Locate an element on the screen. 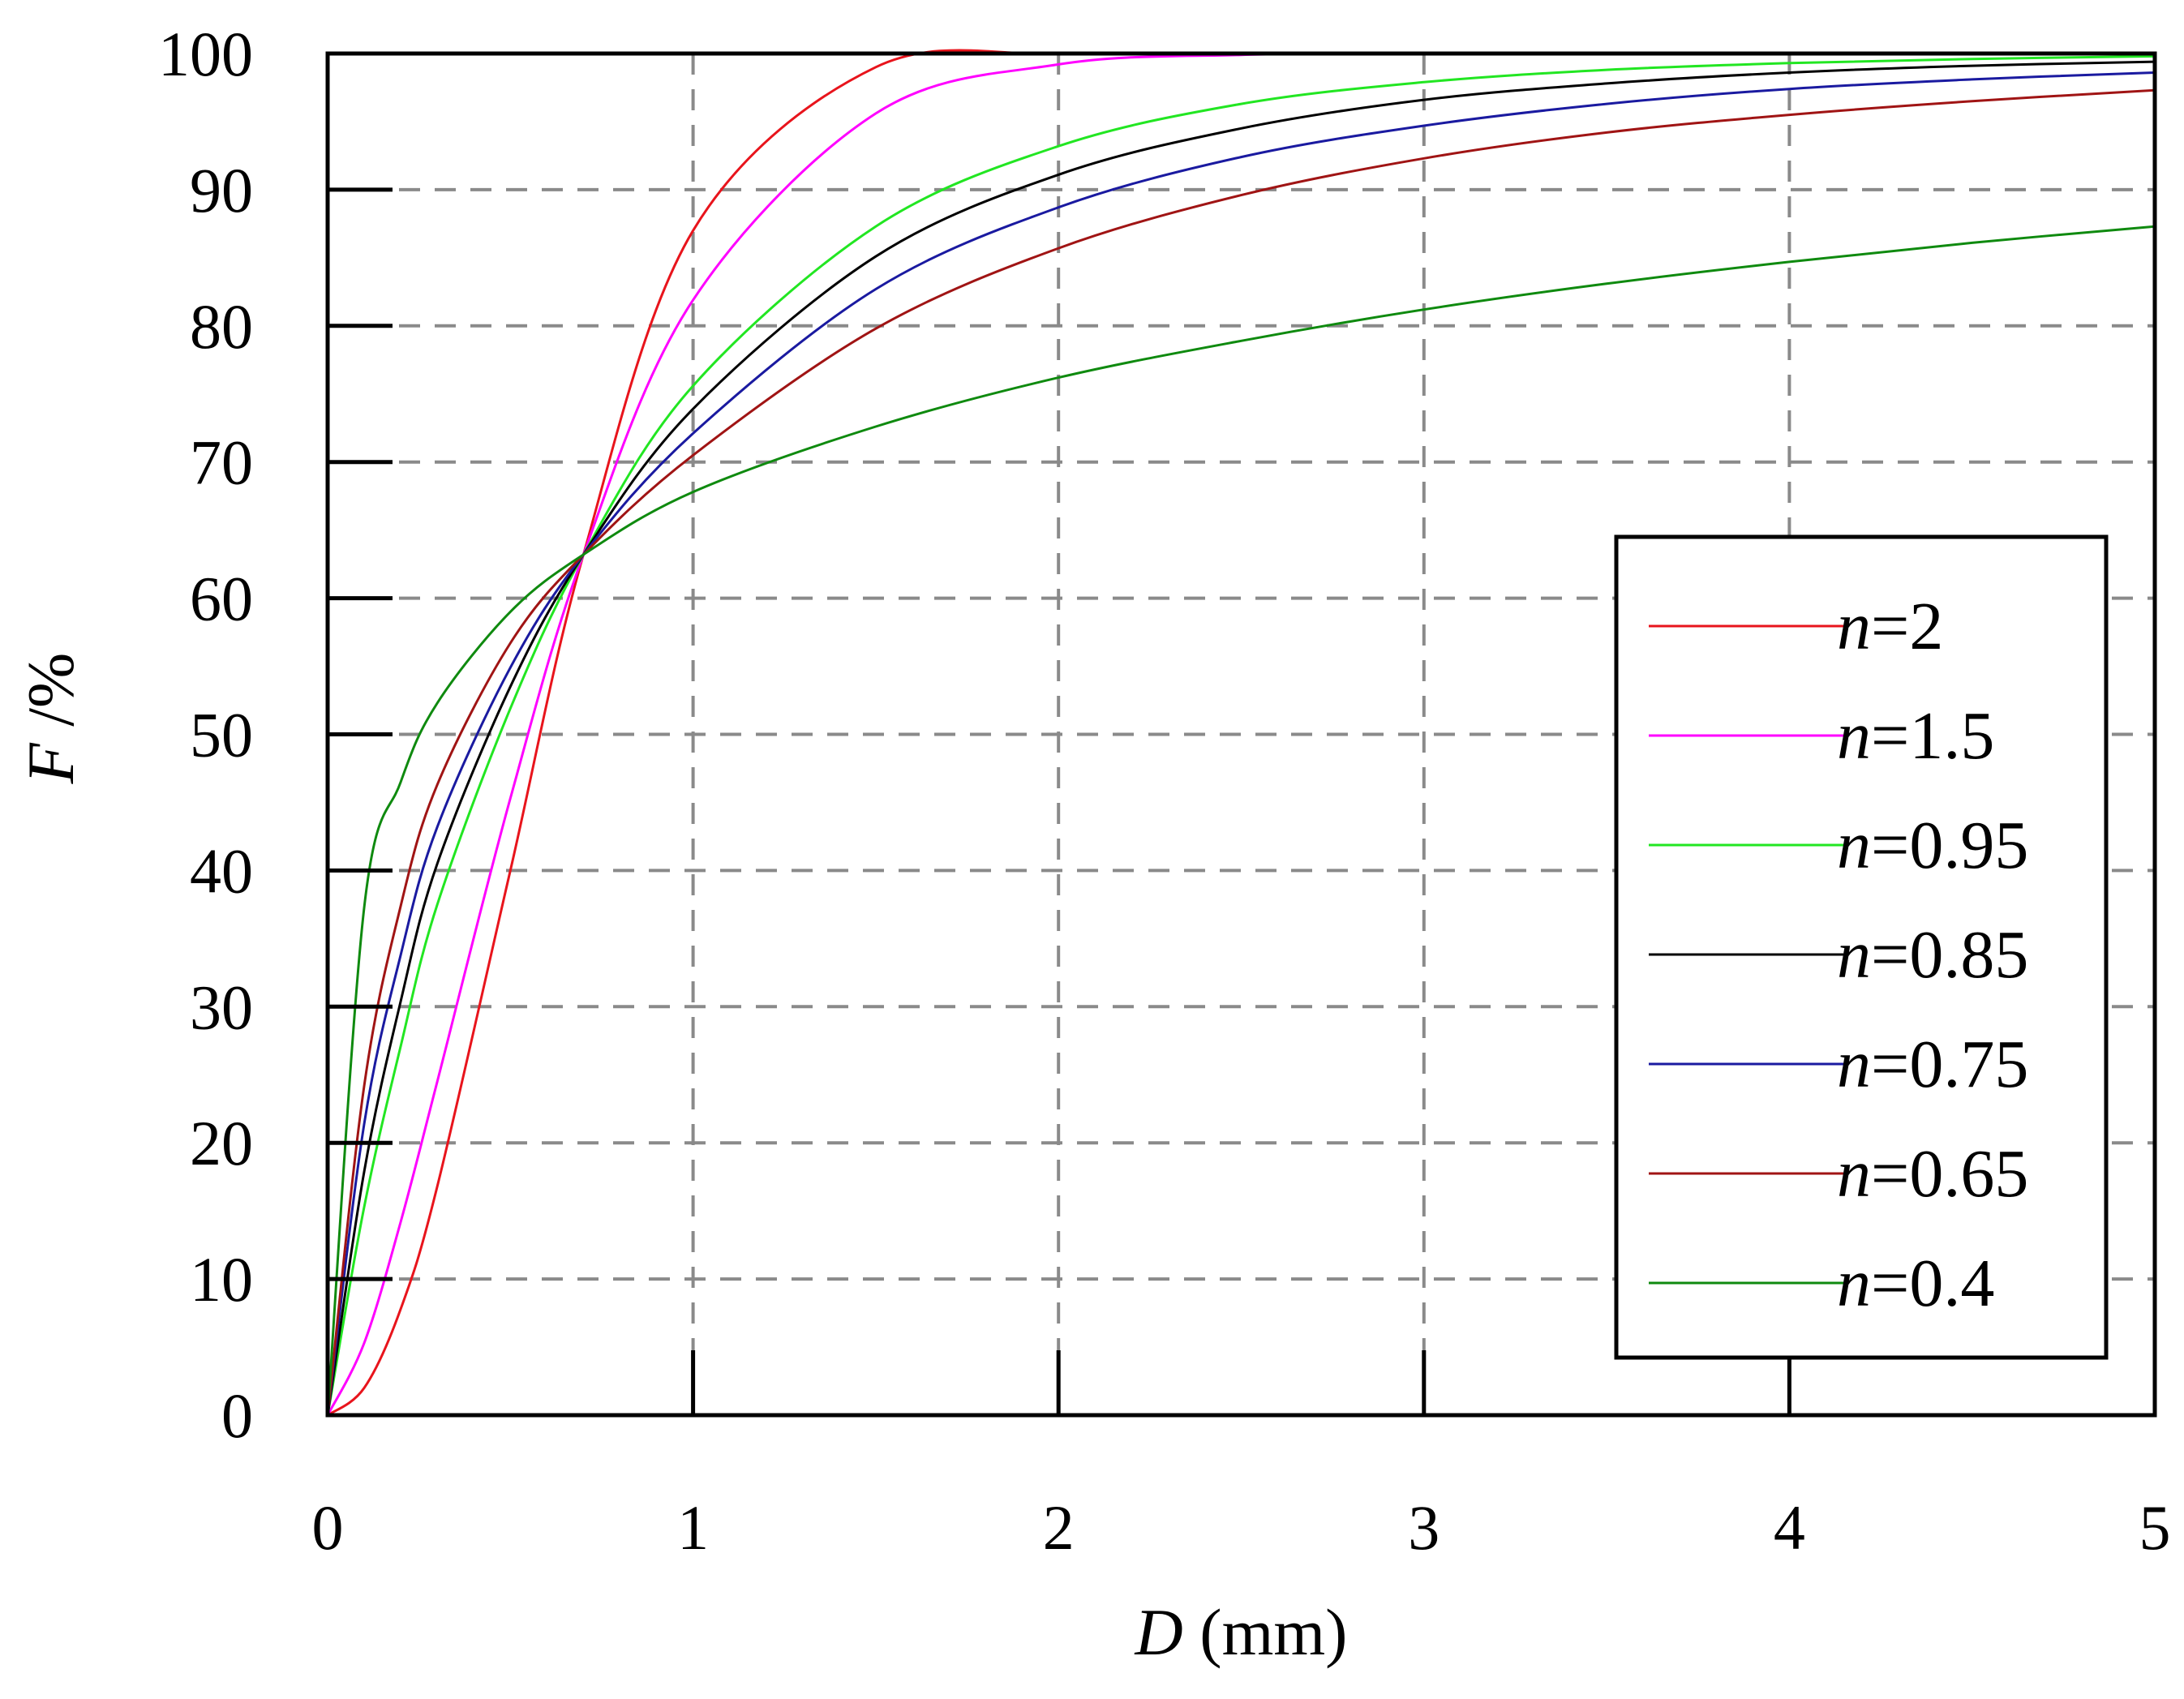  legend-label: n=1.5 is located at coordinates (1915, 736).